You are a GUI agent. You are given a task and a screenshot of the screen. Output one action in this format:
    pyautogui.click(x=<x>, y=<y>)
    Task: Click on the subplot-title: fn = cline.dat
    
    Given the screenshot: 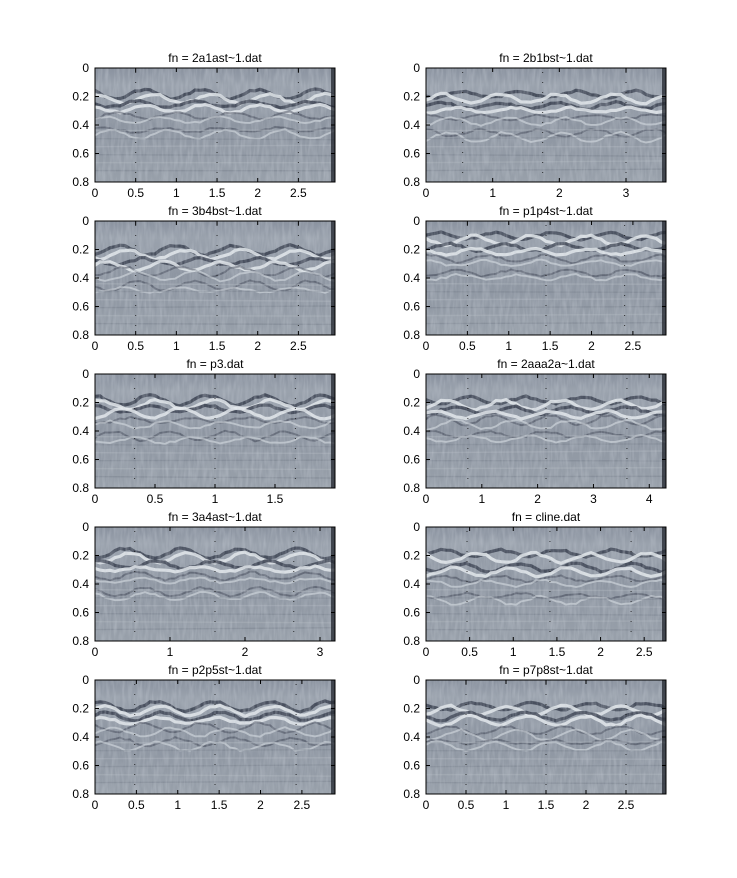 What is the action you would take?
    pyautogui.click(x=546, y=517)
    